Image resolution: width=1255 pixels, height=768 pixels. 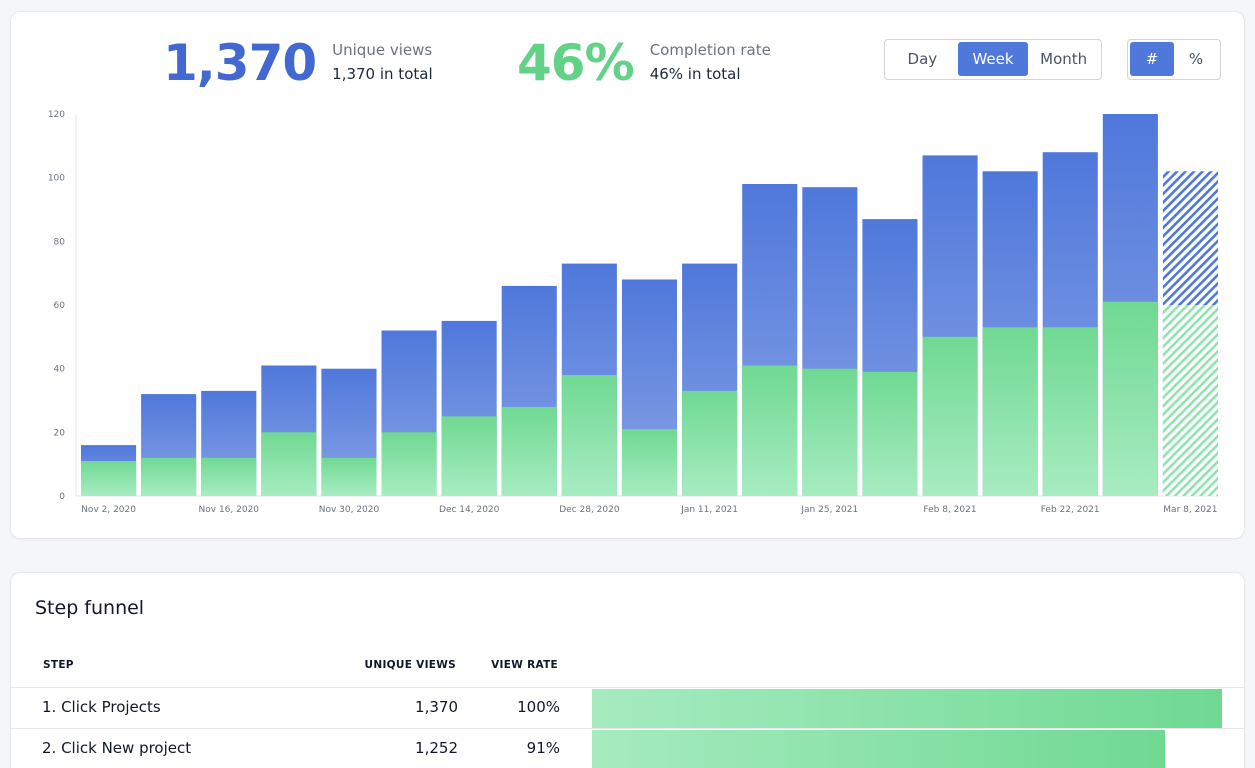 I want to click on x-tick-label: Jan 11, 2021, so click(x=709, y=510).